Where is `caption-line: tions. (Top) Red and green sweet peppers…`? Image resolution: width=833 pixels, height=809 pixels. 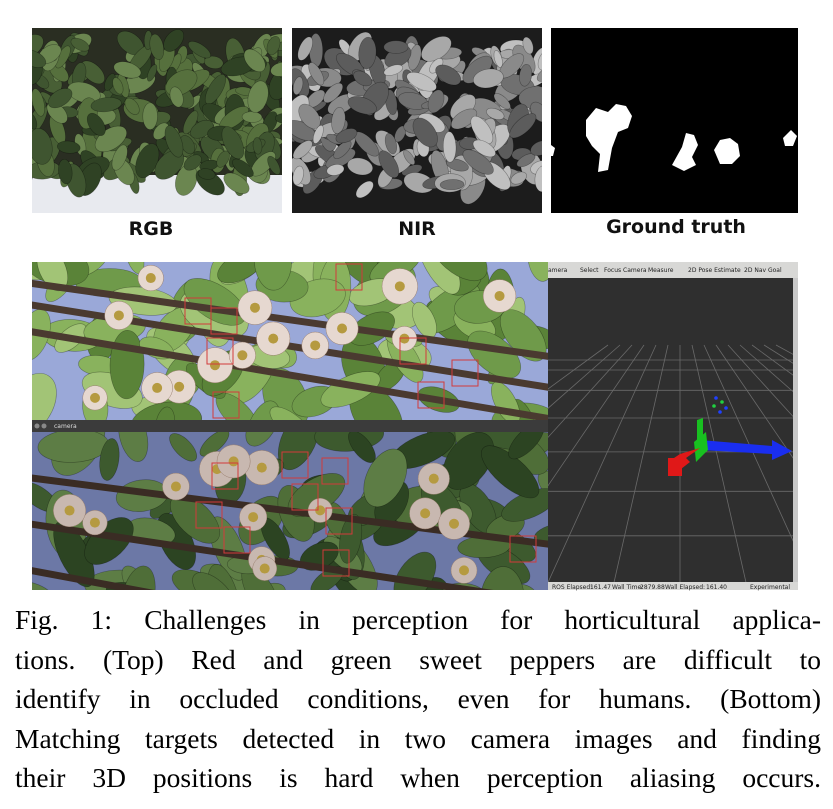 caption-line: tions. (Top) Red and green sweet peppers… is located at coordinates (418, 659).